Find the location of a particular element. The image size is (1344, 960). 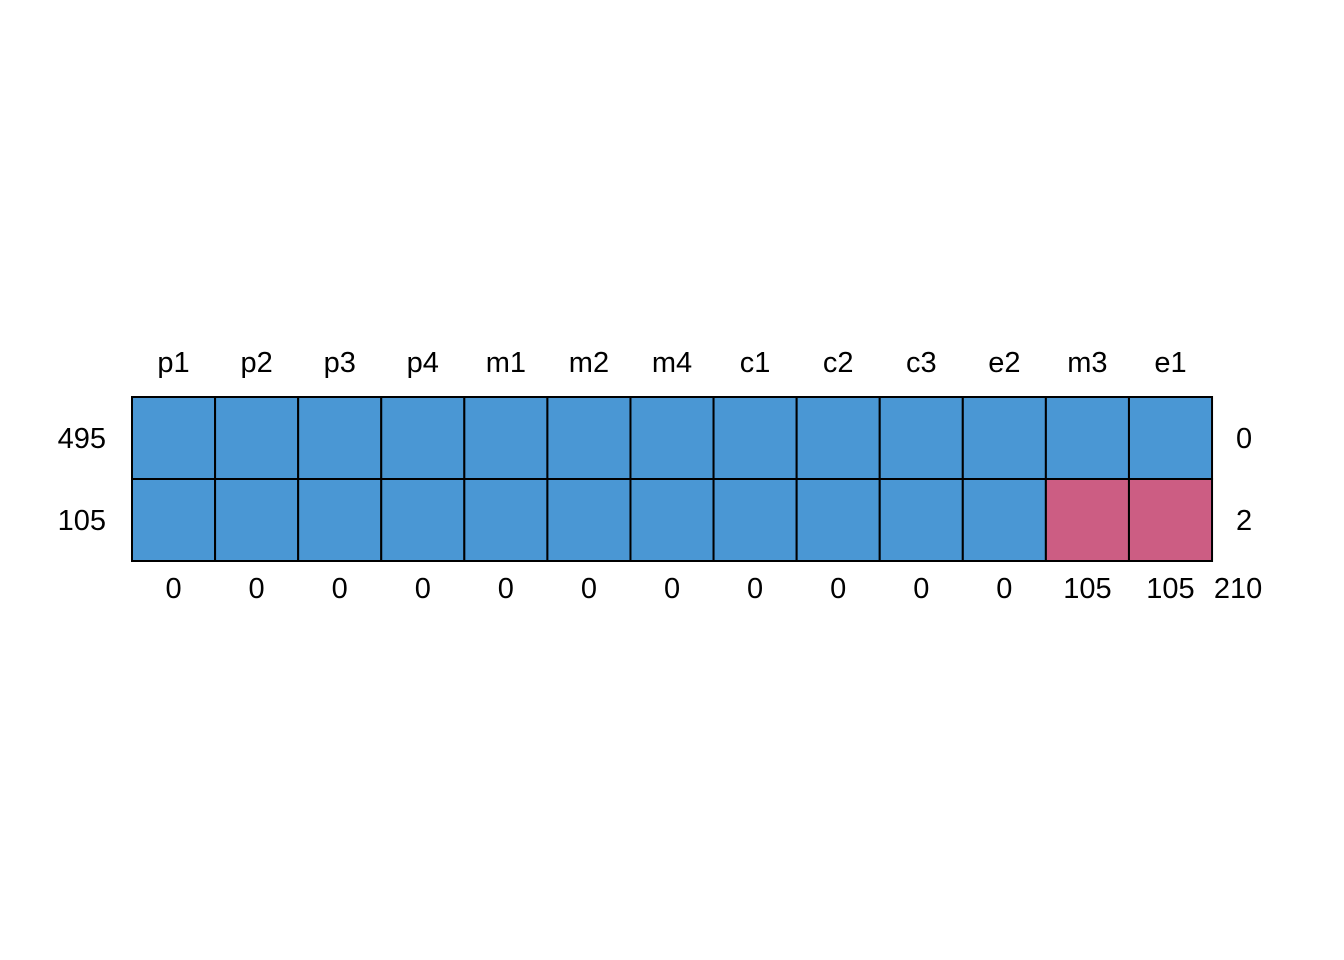

column-total-e1: 105 is located at coordinates (1170, 589).